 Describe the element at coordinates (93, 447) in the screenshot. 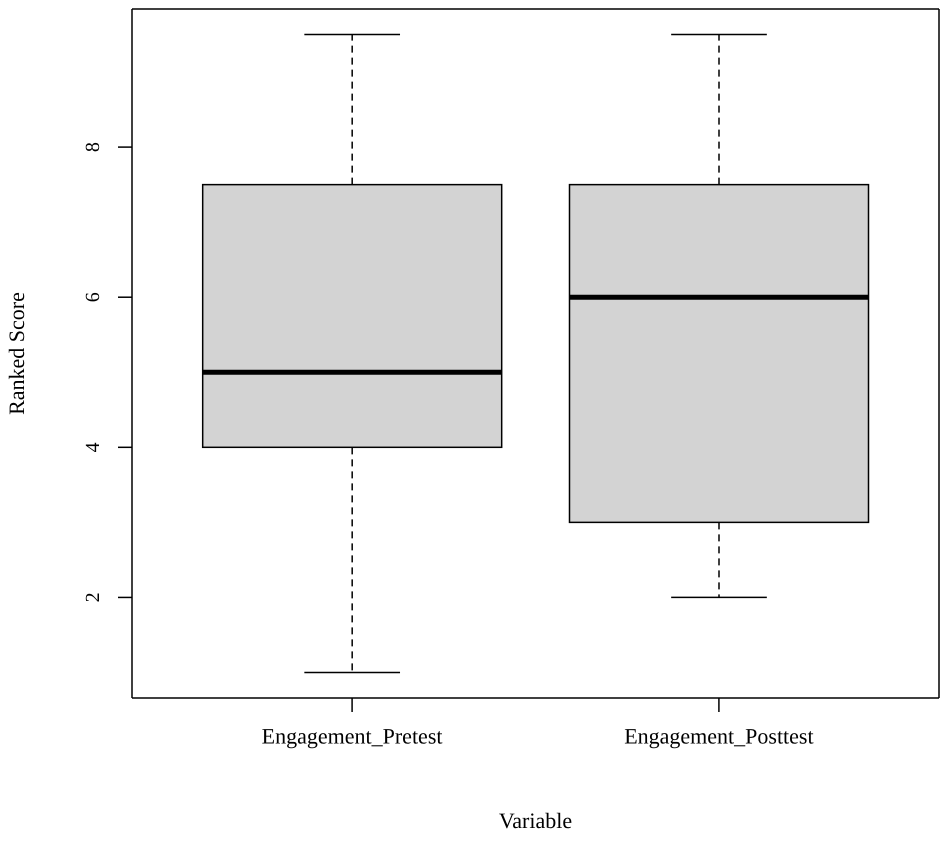

I see `y-tick-label: 4` at that location.